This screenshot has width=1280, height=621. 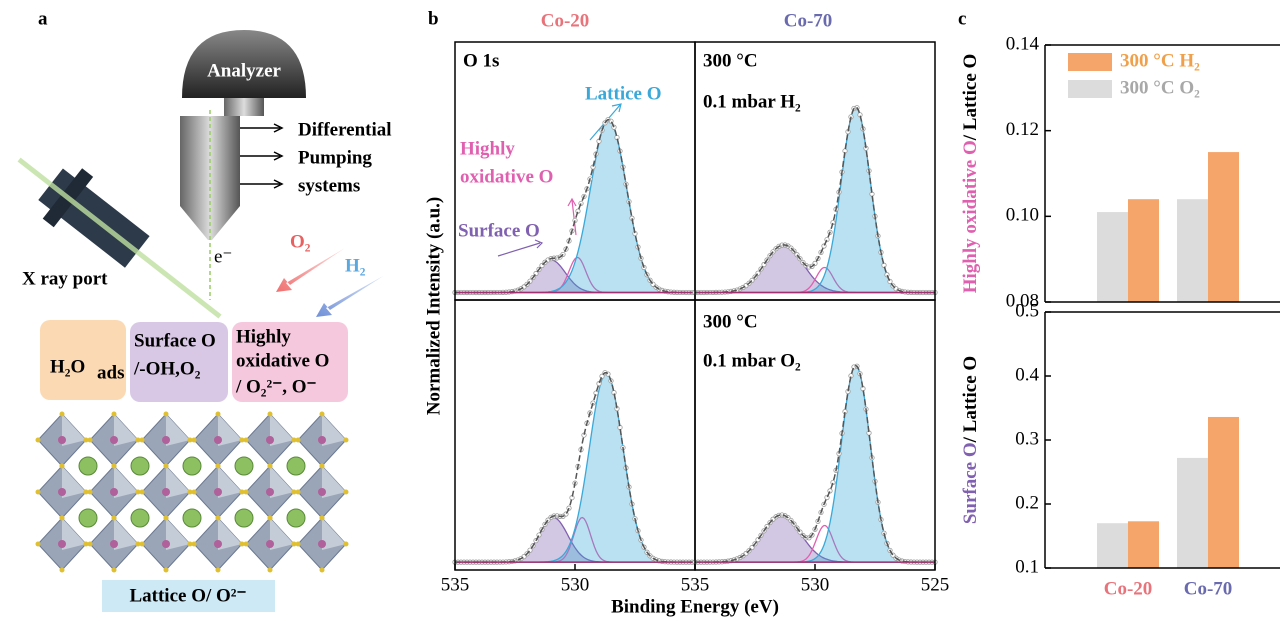 What do you see at coordinates (1023, 43) in the screenshot?
I see `y-tick-label: 0.14` at bounding box center [1023, 43].